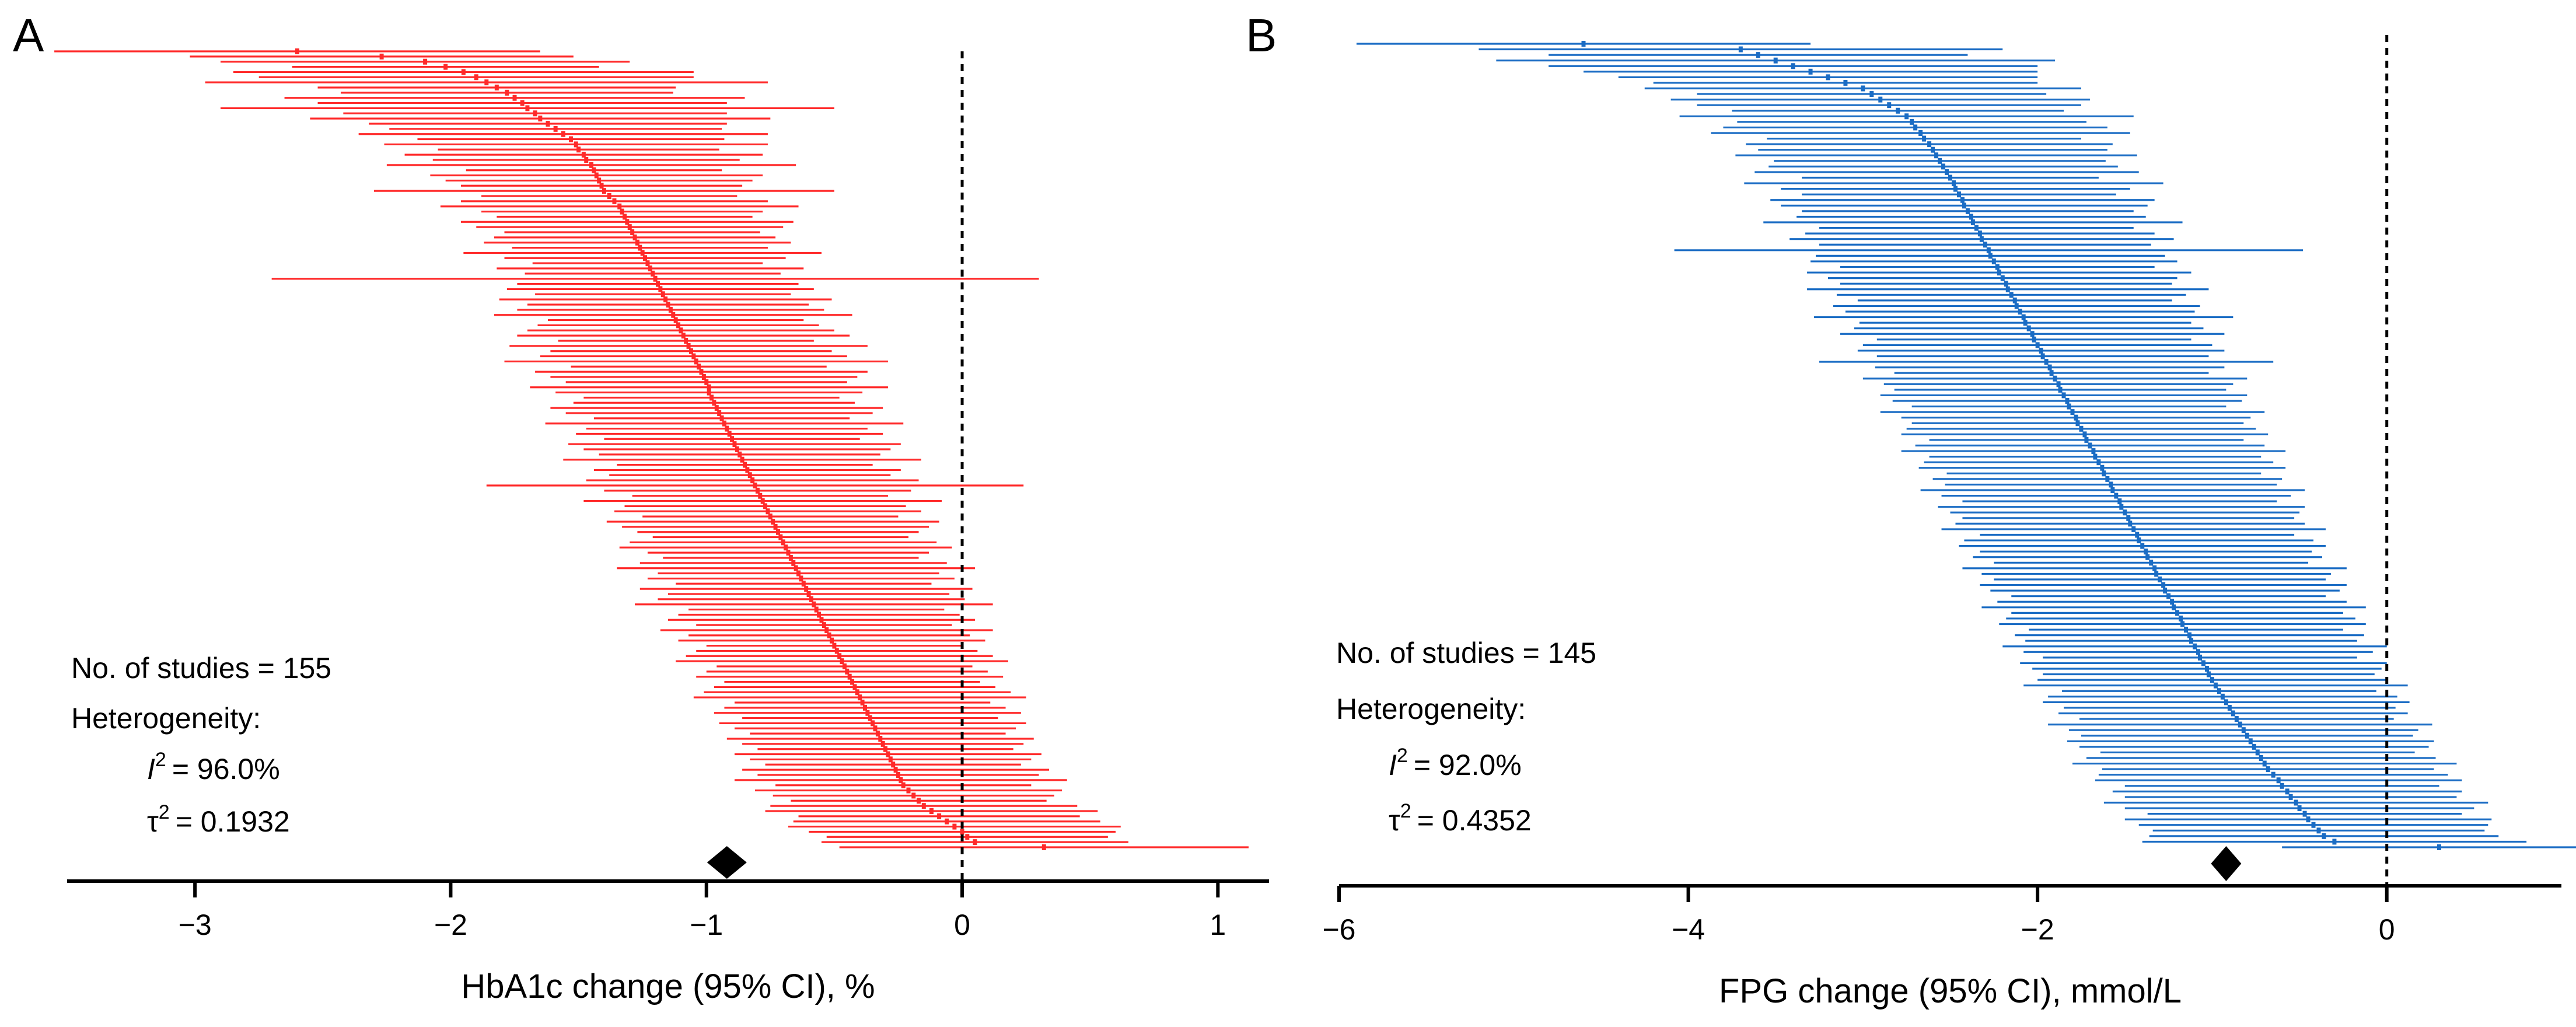 The height and width of the screenshot is (1027, 2576). Describe the element at coordinates (233, 821) in the screenshot. I see `tau2-value: = 0.1932` at that location.